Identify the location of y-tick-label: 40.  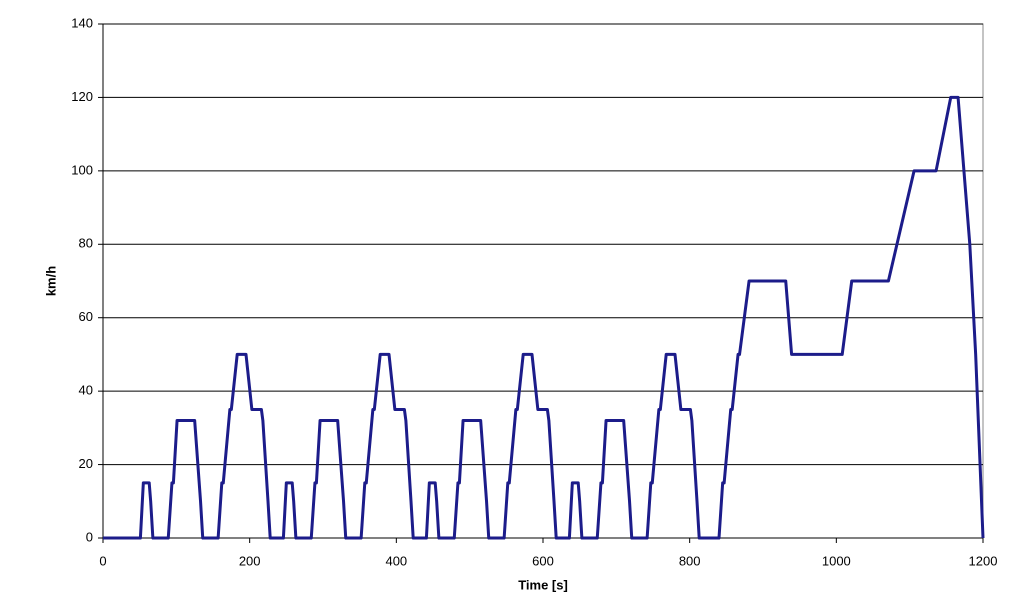
(86, 390).